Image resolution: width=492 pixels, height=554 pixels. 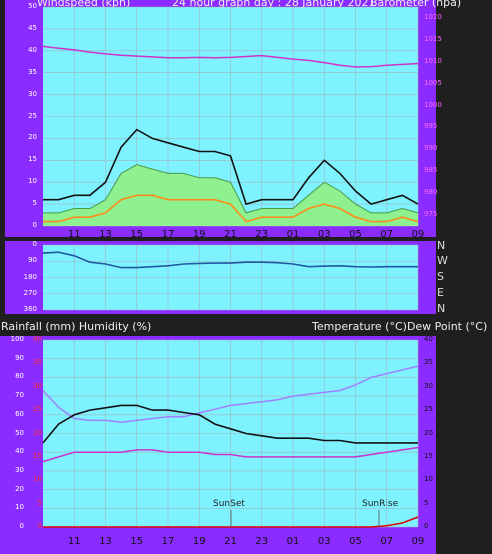 I want to click on rainfall-tick-label: 20, so click(x=37, y=432).